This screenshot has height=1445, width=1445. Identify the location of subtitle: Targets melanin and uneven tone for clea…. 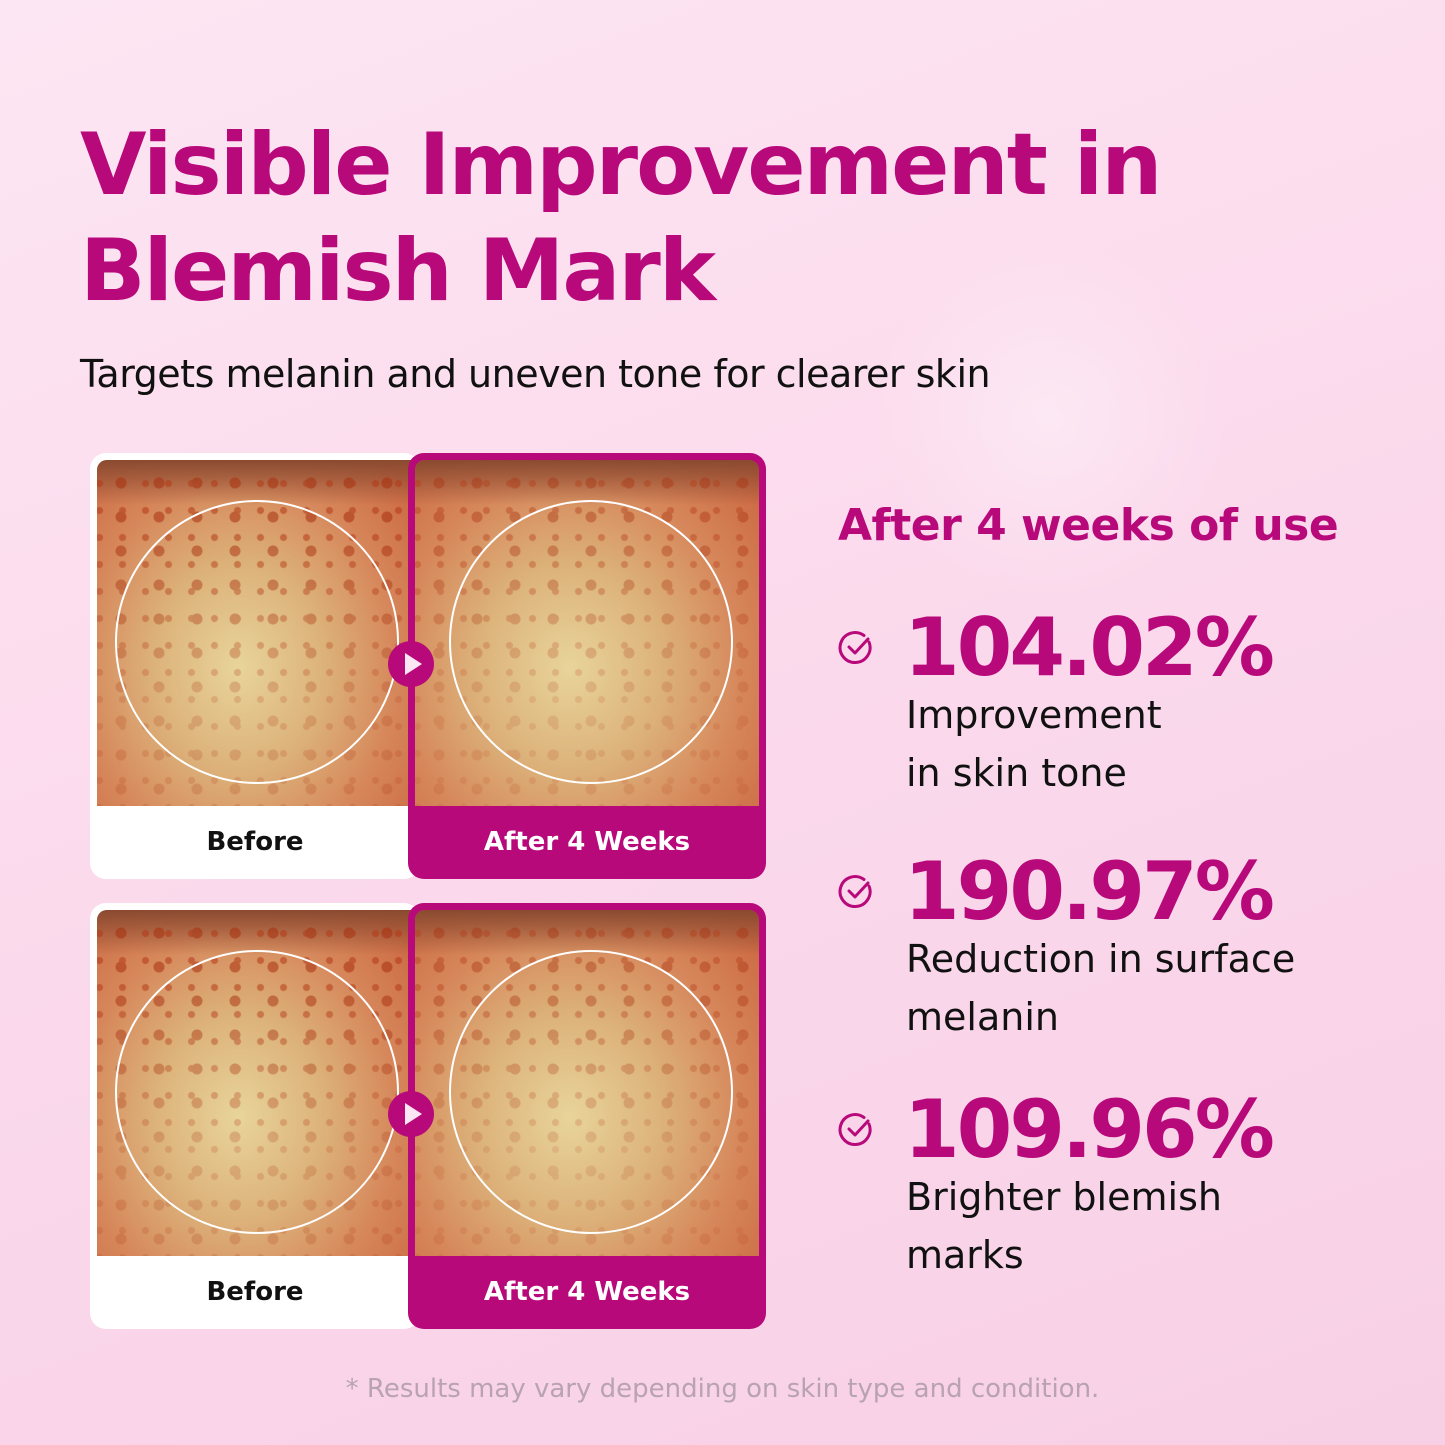
(535, 374).